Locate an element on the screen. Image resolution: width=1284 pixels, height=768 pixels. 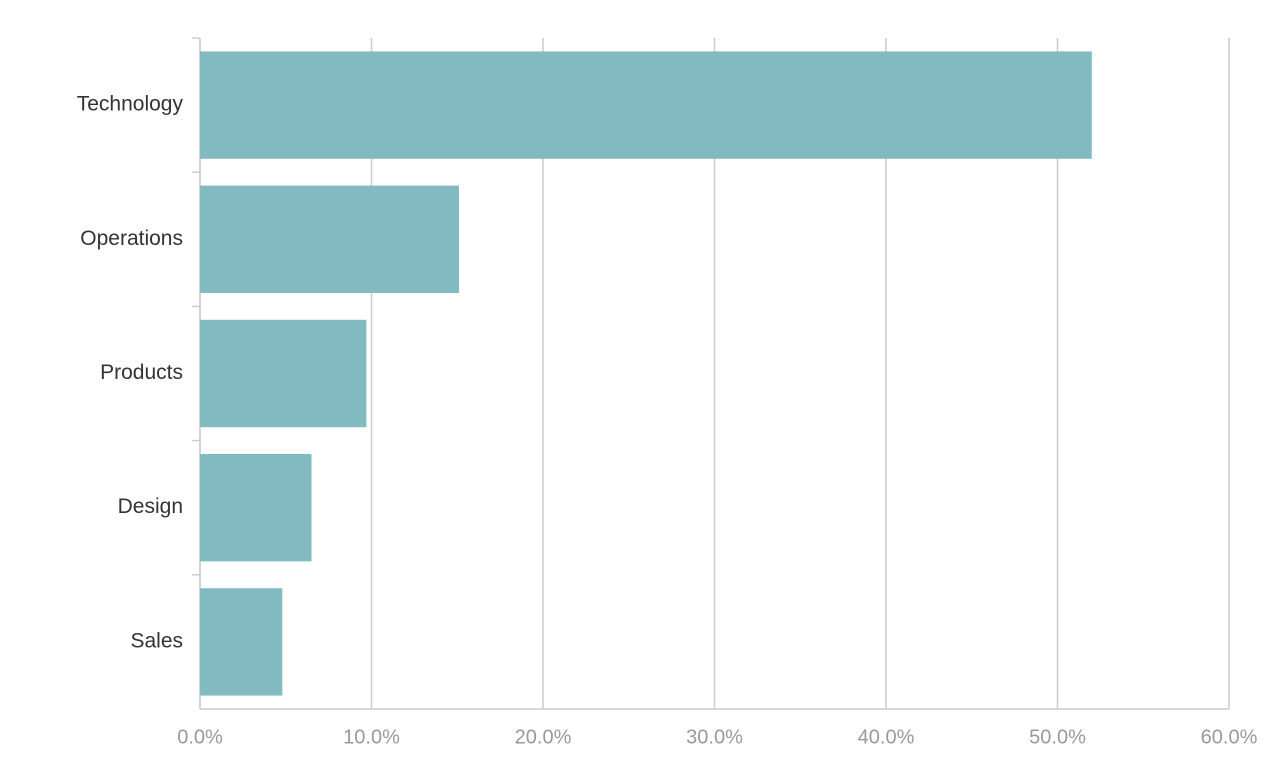
y-tick-label: Design is located at coordinates (150, 506).